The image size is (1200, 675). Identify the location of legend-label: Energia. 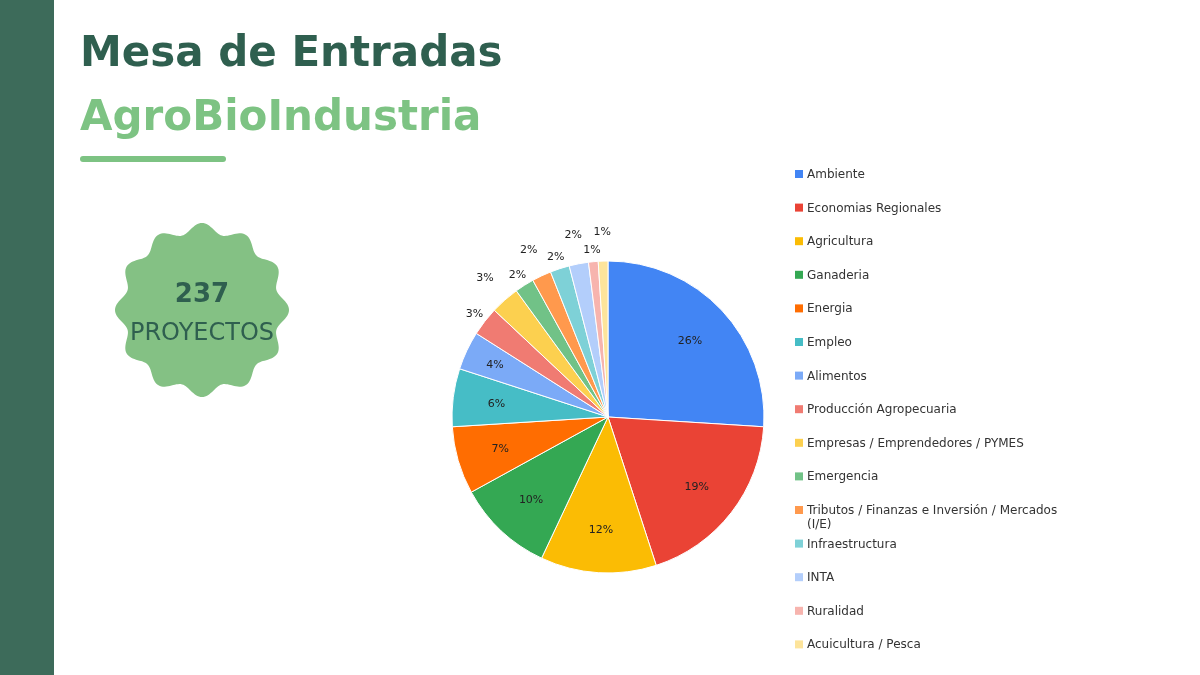
(830, 308).